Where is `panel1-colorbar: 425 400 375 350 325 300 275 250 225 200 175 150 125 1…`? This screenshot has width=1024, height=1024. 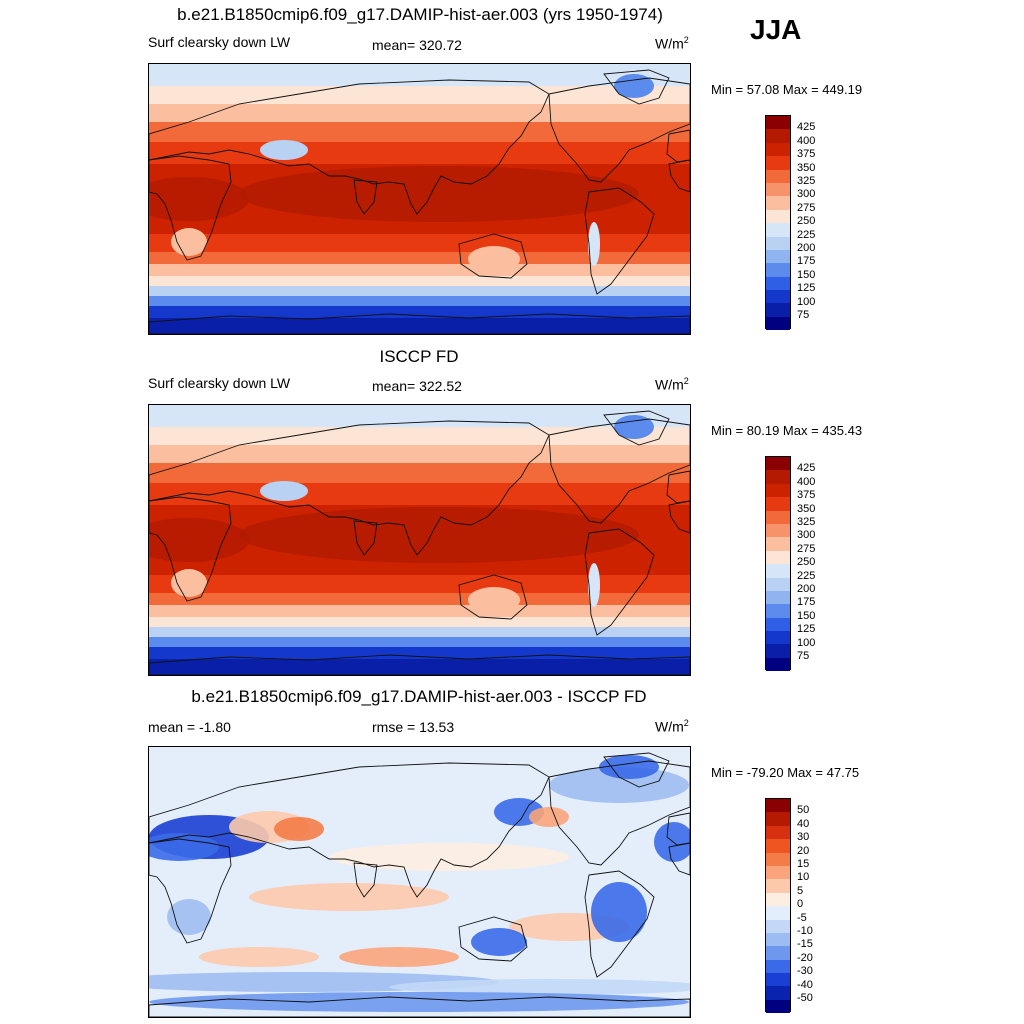 panel1-colorbar: 425 400 375 350 325 300 275 250 225 200 175 150 125 1… is located at coordinates (790, 223).